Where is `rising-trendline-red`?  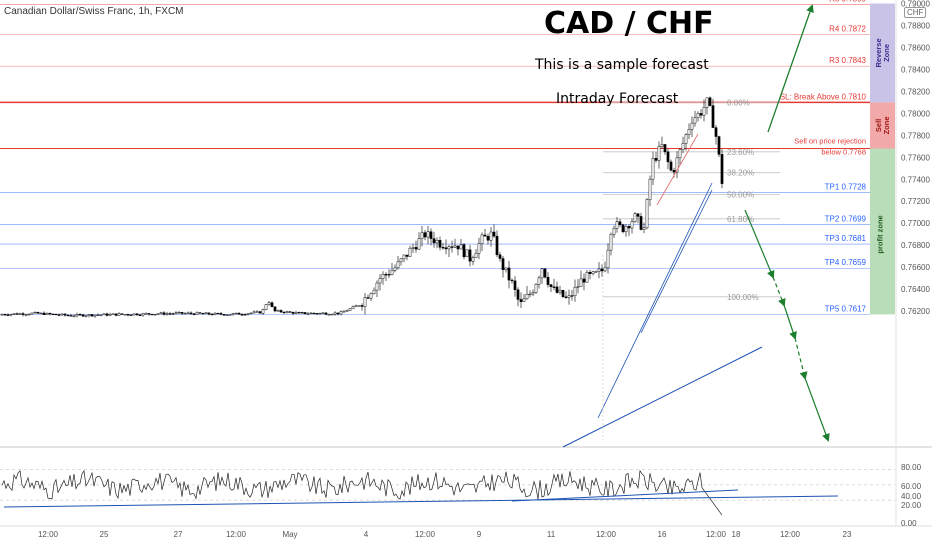
rising-trendline-red is located at coordinates (677, 169).